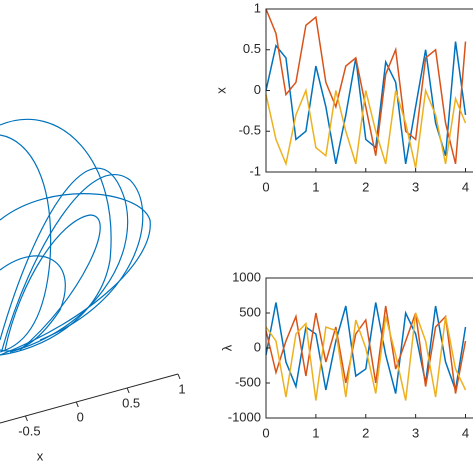 This screenshot has width=474, height=474. What do you see at coordinates (244, 416) in the screenshot?
I see `y-tick-label: -1000` at bounding box center [244, 416].